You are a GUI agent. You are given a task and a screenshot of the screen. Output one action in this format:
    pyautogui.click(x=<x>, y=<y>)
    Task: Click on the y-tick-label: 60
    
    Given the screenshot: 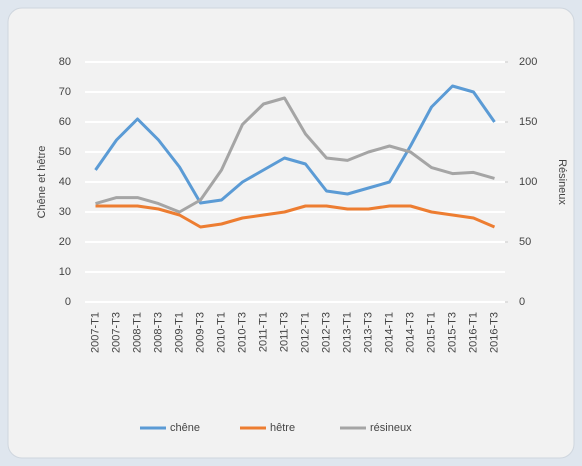 What is the action you would take?
    pyautogui.click(x=65, y=122)
    